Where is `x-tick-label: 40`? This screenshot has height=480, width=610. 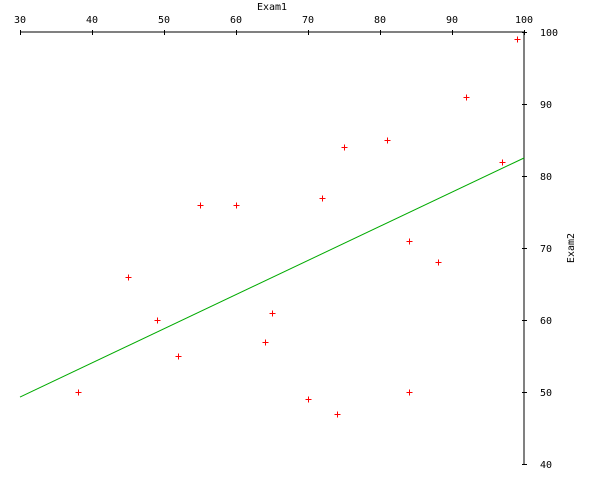
x-tick-label: 40 is located at coordinates (92, 20).